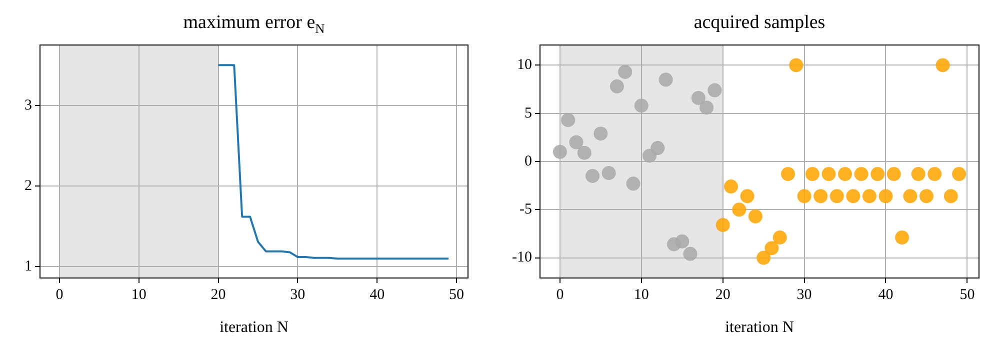 This screenshot has width=996, height=355. I want to click on y-tick-label: 0, so click(528, 161).